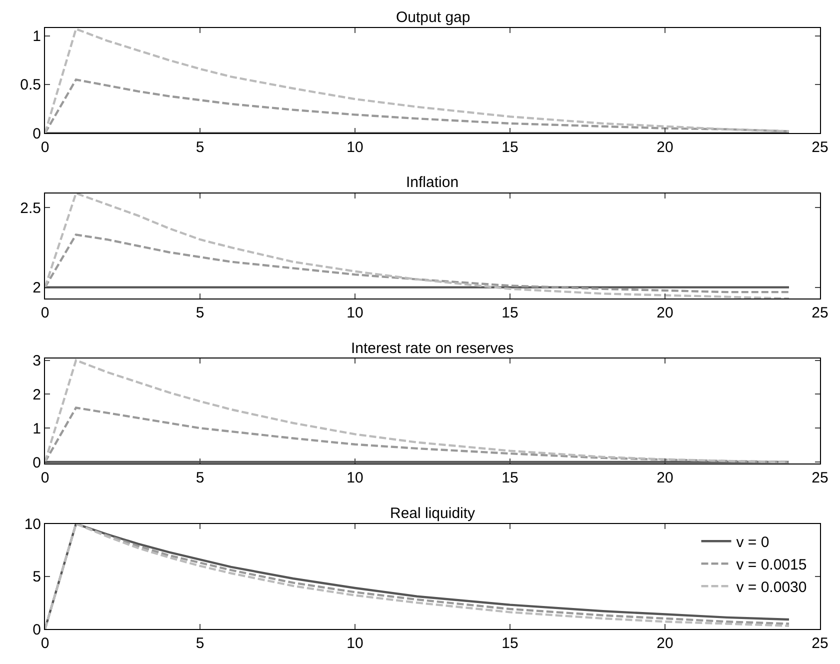 Image resolution: width=840 pixels, height=664 pixels. What do you see at coordinates (432, 348) in the screenshot?
I see `chart-title: Interest rate on reserves` at bounding box center [432, 348].